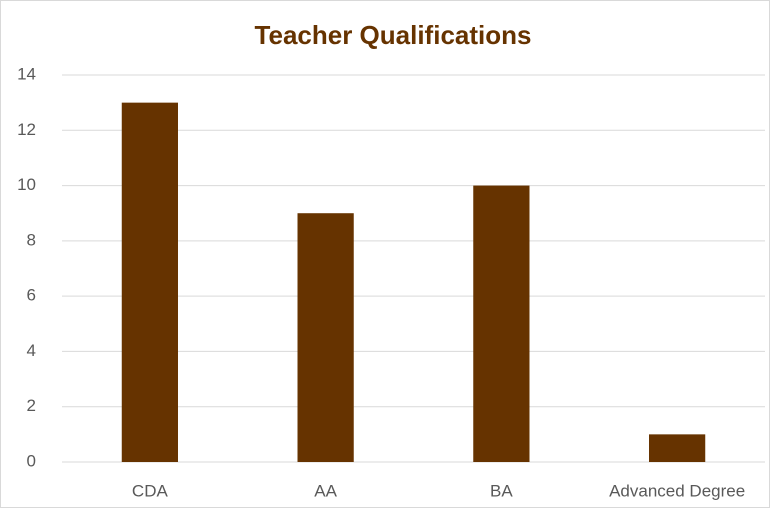  Describe the element at coordinates (31, 239) in the screenshot. I see `y-tick-label: 8` at that location.